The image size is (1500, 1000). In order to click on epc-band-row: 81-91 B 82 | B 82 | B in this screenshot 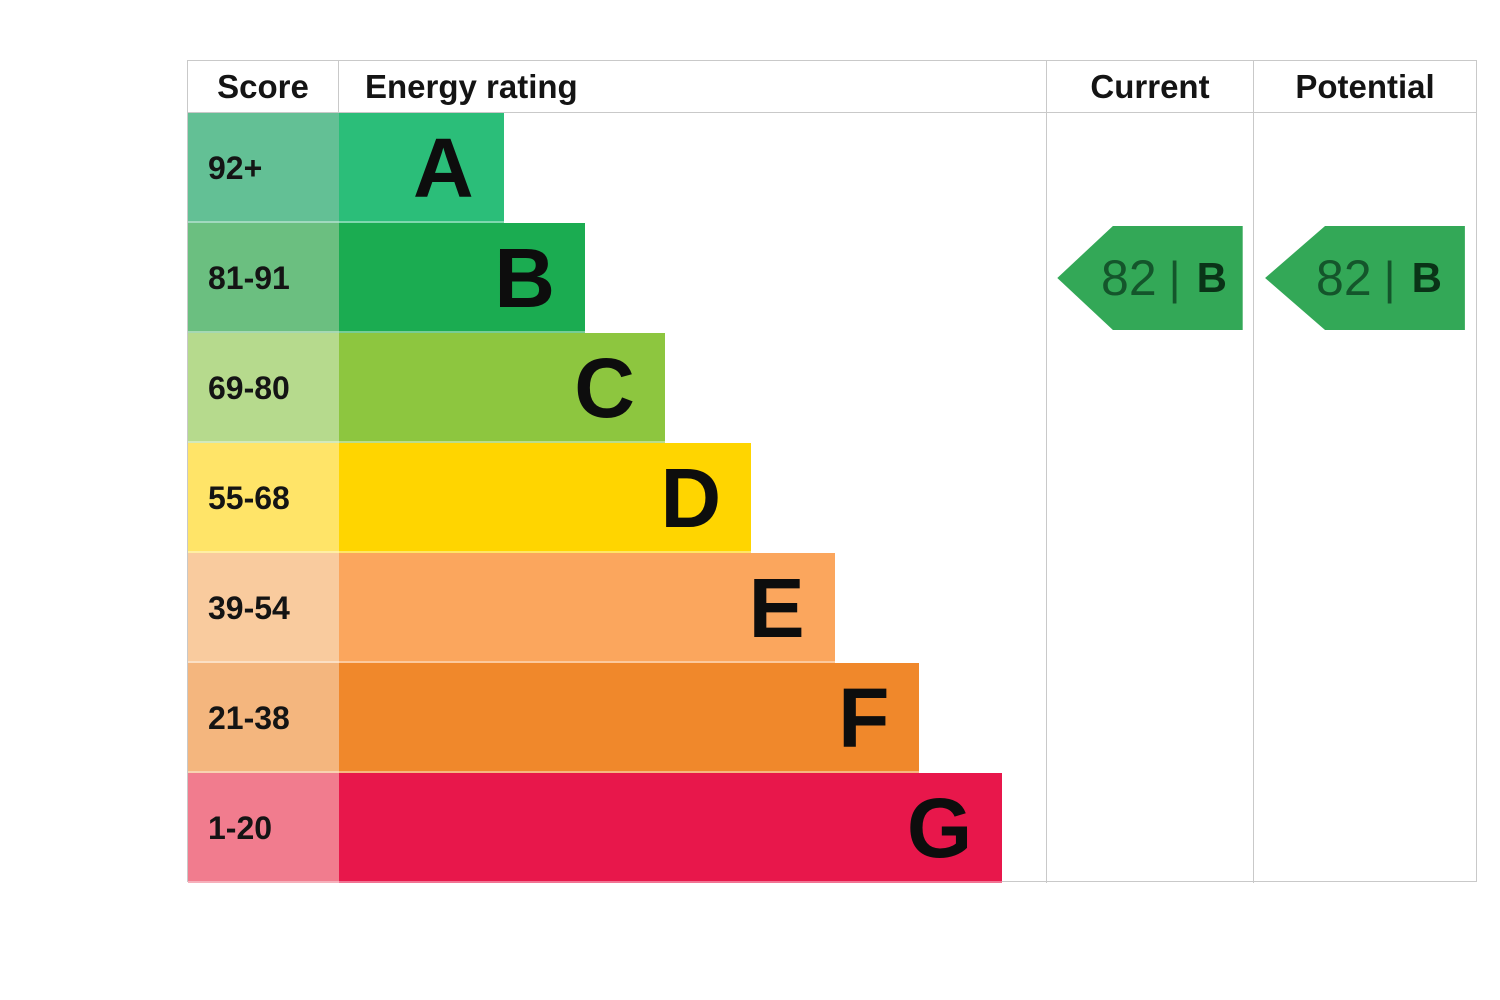, I will do `click(832, 278)`.